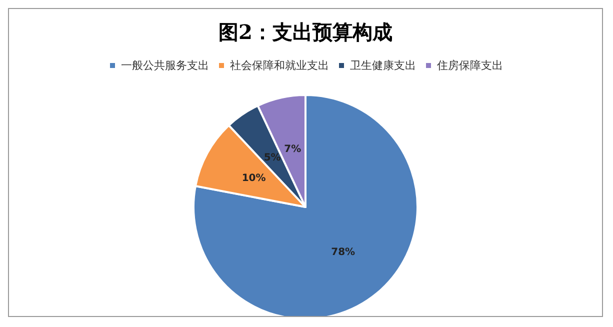 The width and height of the screenshot is (613, 327). What do you see at coordinates (254, 178) in the screenshot?
I see `data-label: 10%` at bounding box center [254, 178].